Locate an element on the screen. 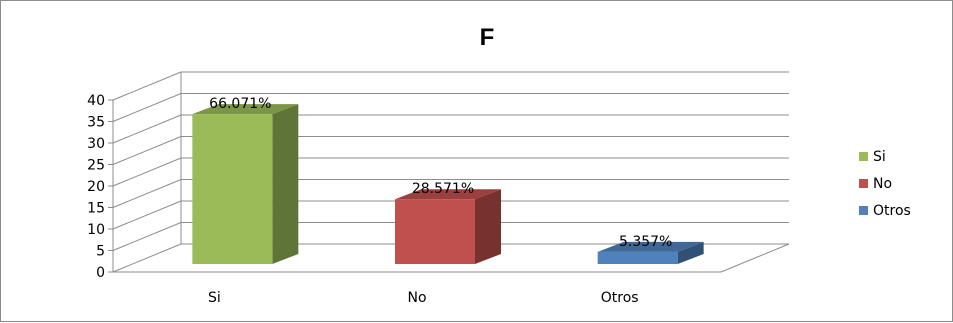 This screenshot has width=953, height=323. y-tick-label: 35 is located at coordinates (96, 123).